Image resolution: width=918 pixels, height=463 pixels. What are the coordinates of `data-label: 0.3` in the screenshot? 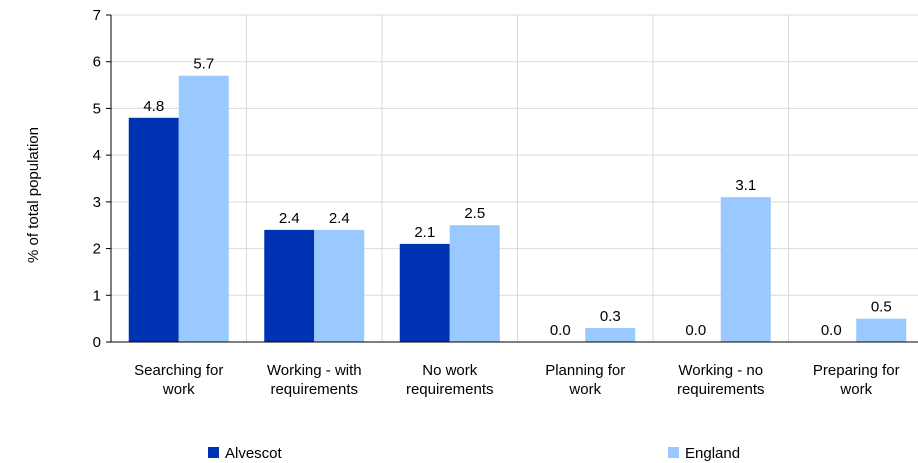 It's located at (610, 316).